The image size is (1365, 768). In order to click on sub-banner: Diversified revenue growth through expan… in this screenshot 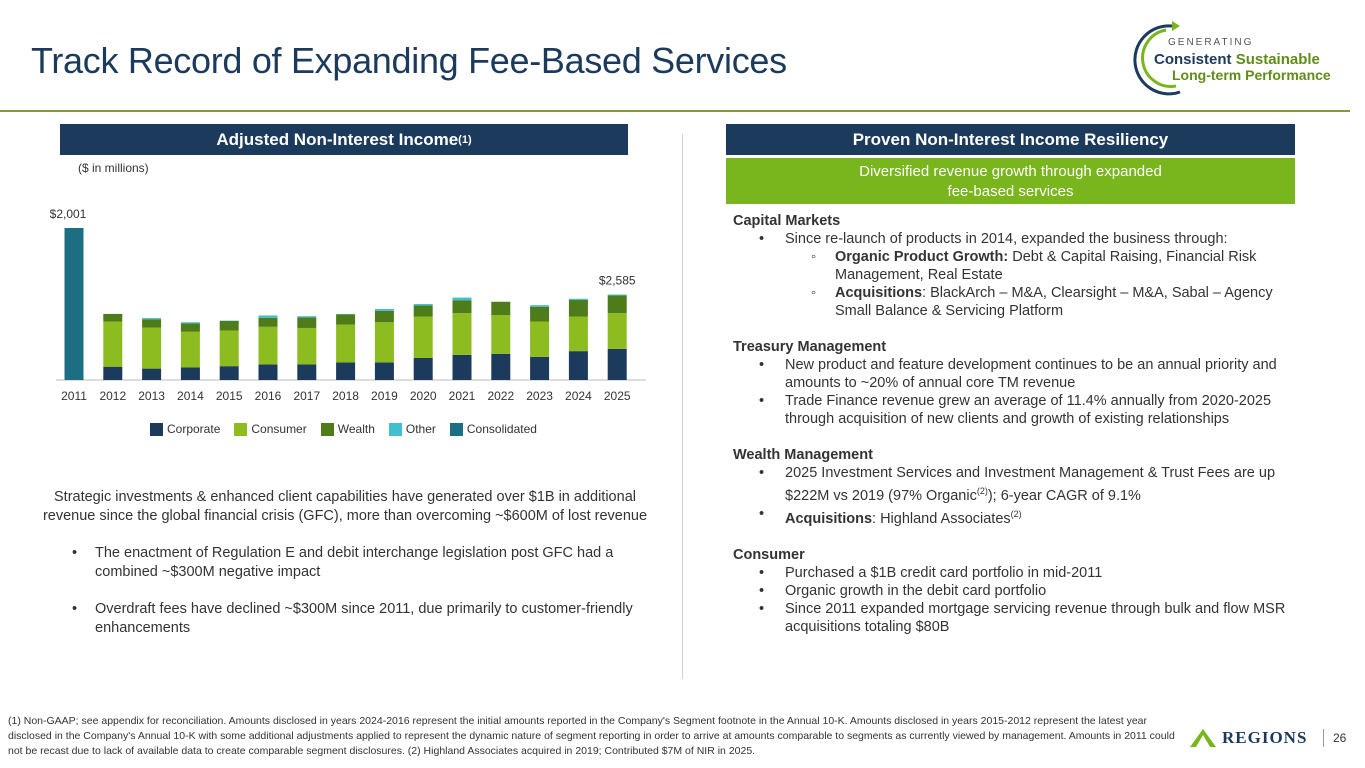, I will do `click(1010, 181)`.